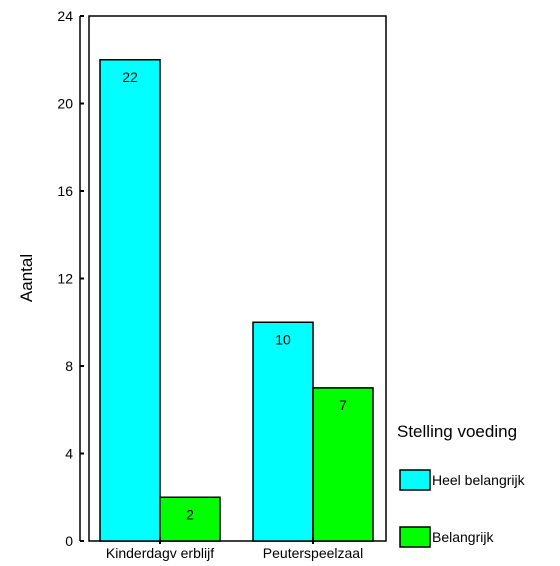 This screenshot has width=560, height=566. Describe the element at coordinates (130, 77) in the screenshot. I see `data-label: 22` at that location.